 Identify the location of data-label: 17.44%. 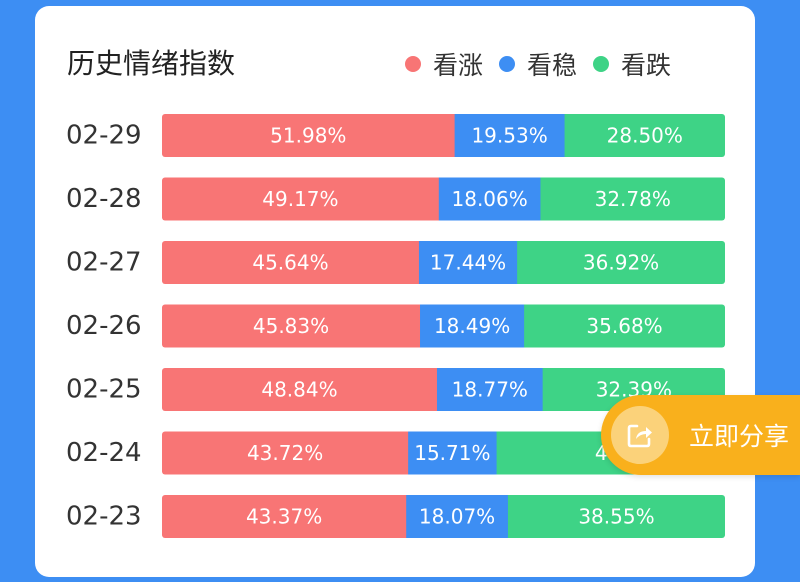
(468, 263).